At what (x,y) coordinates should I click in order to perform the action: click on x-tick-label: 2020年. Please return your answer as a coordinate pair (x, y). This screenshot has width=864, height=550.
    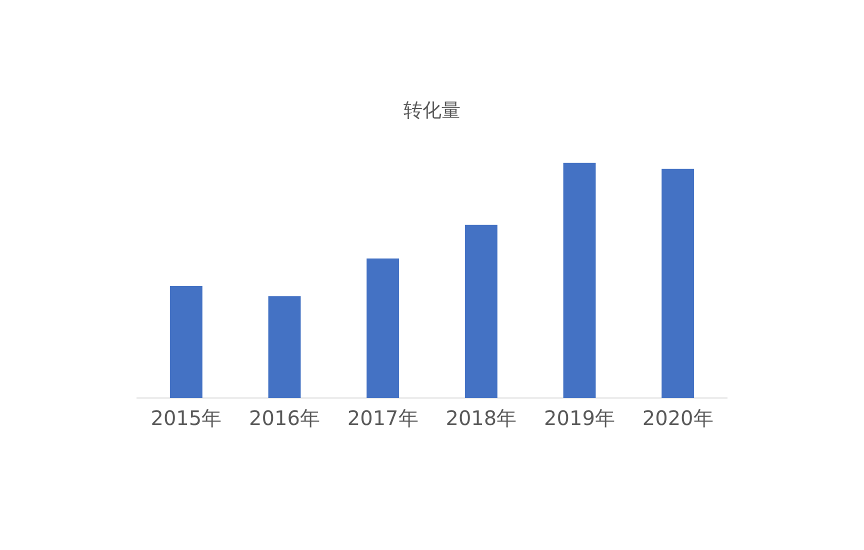
    Looking at the image, I should click on (678, 418).